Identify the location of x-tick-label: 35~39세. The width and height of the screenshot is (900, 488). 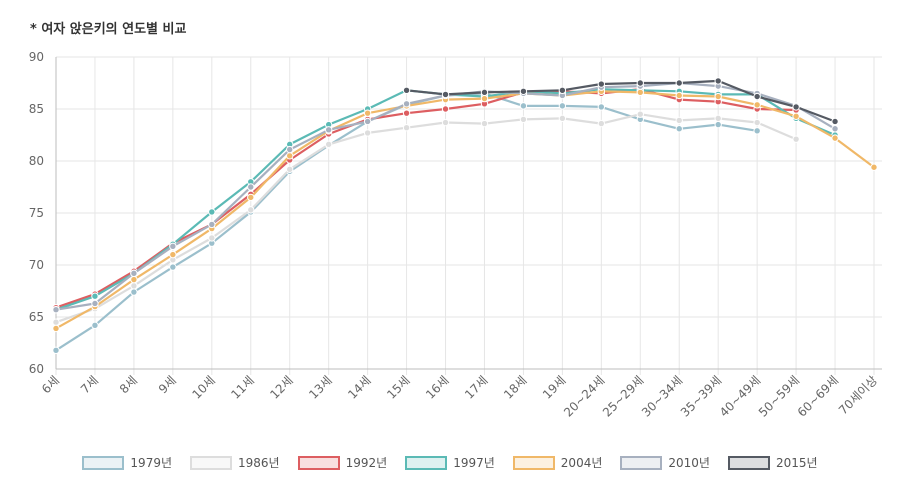
(701, 396).